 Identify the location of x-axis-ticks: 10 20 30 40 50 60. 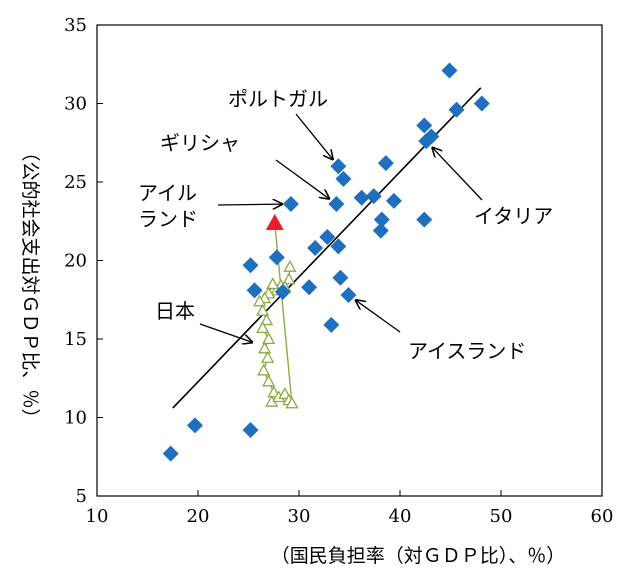
(350, 508).